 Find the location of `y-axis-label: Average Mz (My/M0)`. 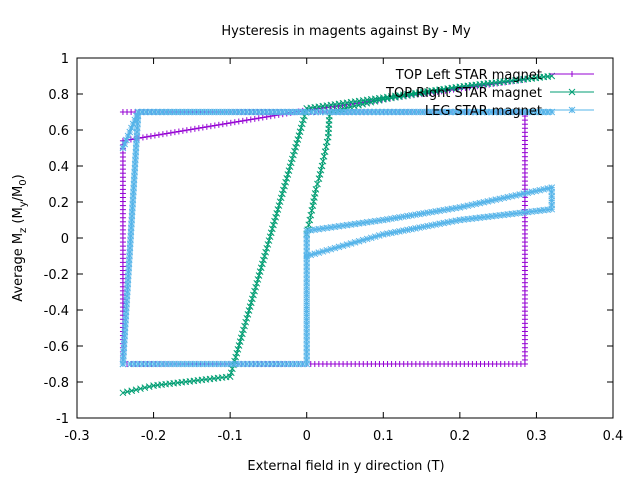

y-axis-label: Average Mz (My/M0) is located at coordinates (20, 237).